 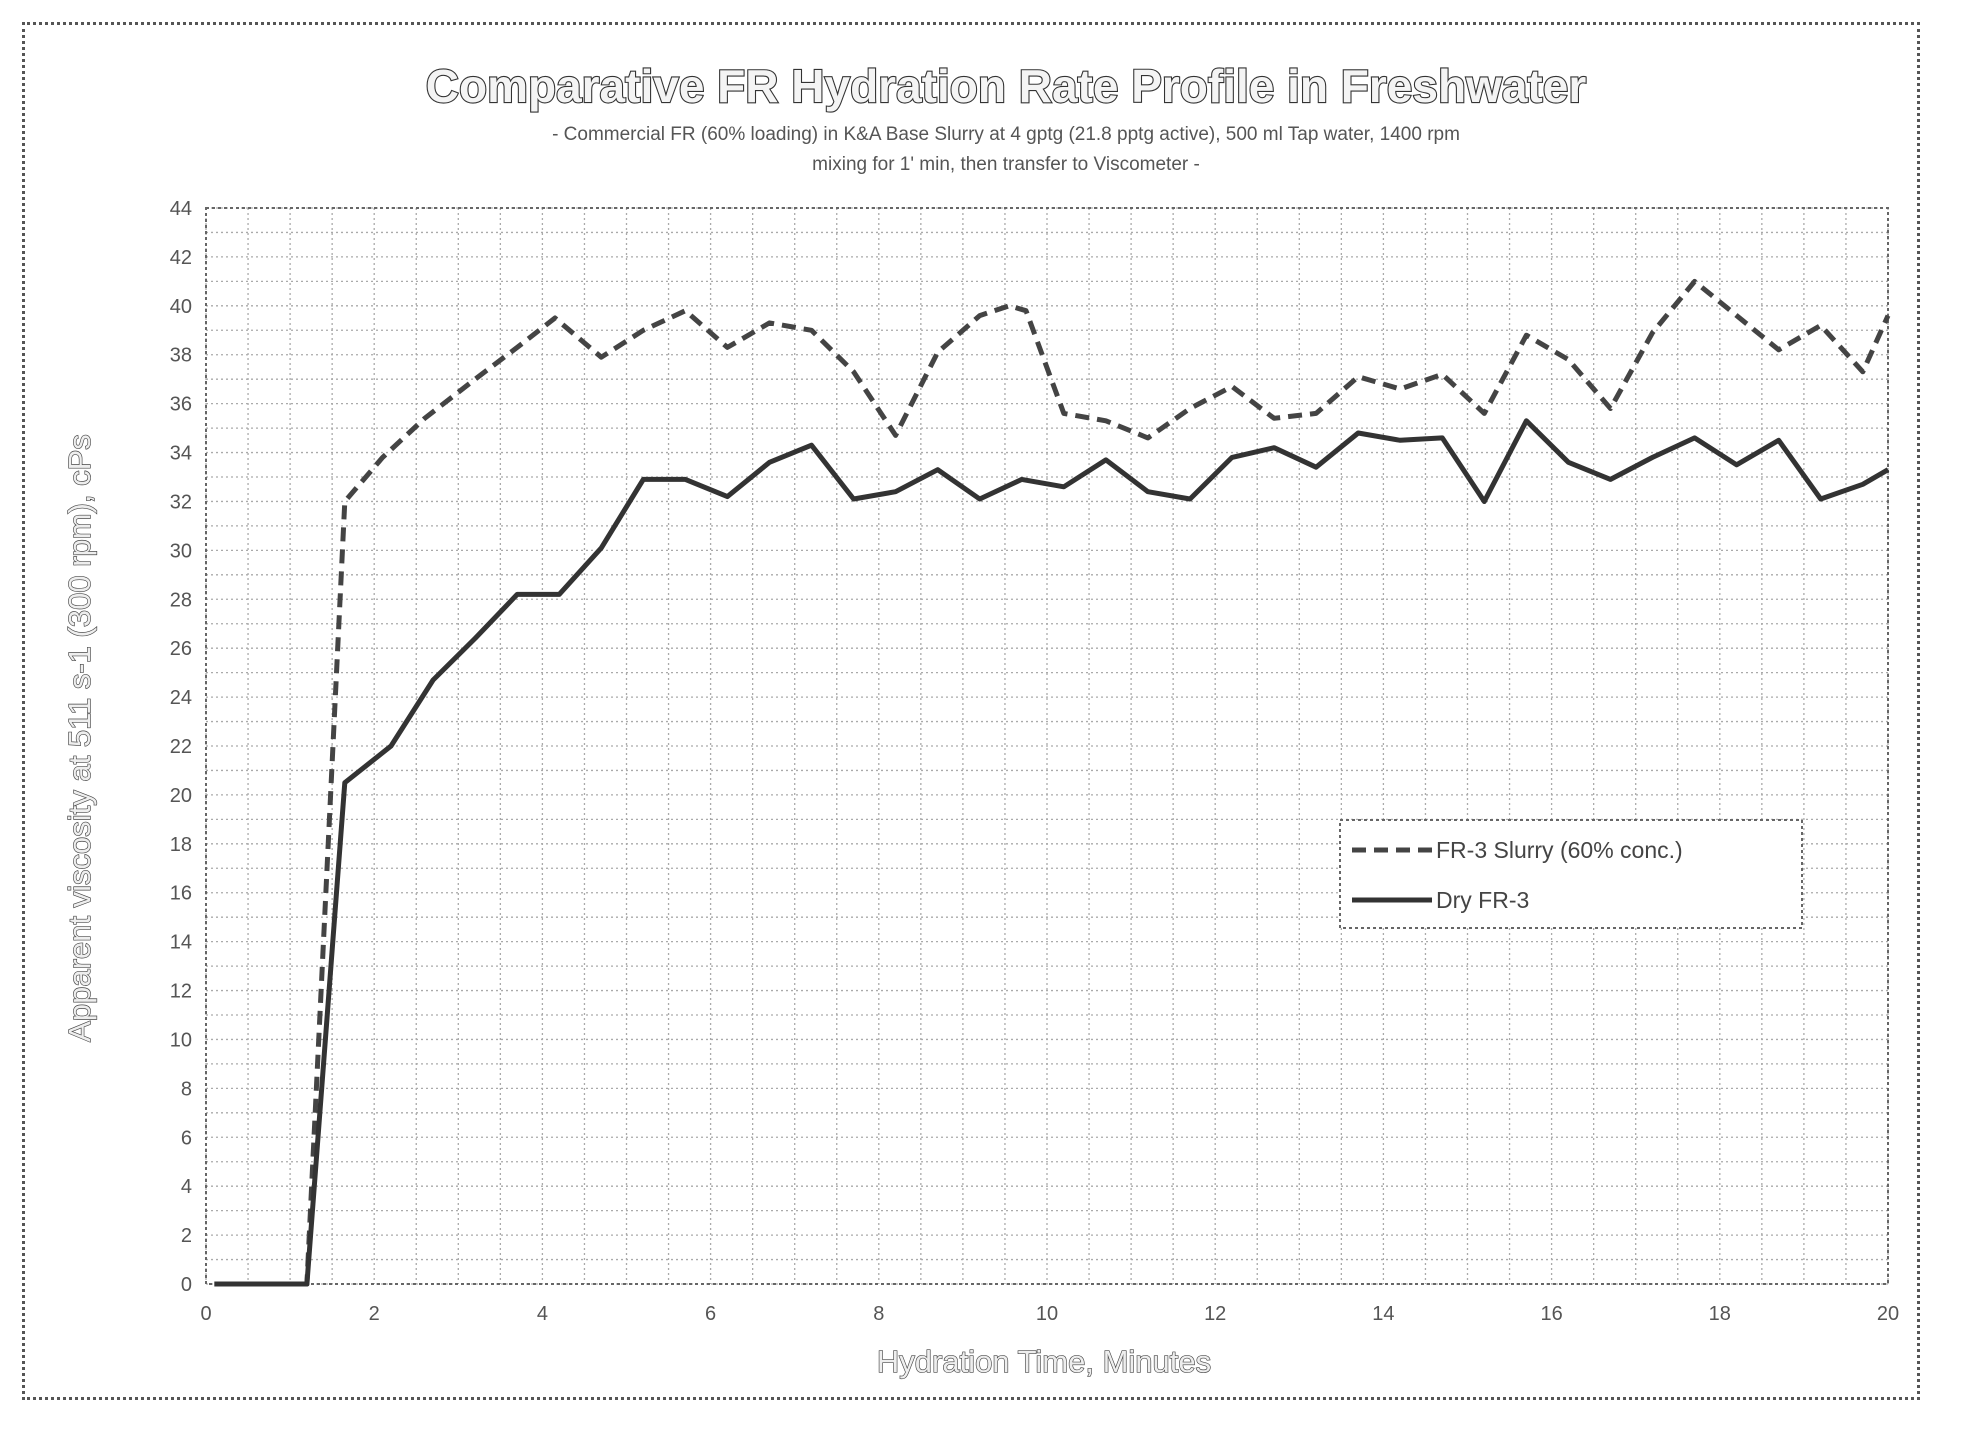 What do you see at coordinates (186, 1089) in the screenshot?
I see `y-tick-label: 8` at bounding box center [186, 1089].